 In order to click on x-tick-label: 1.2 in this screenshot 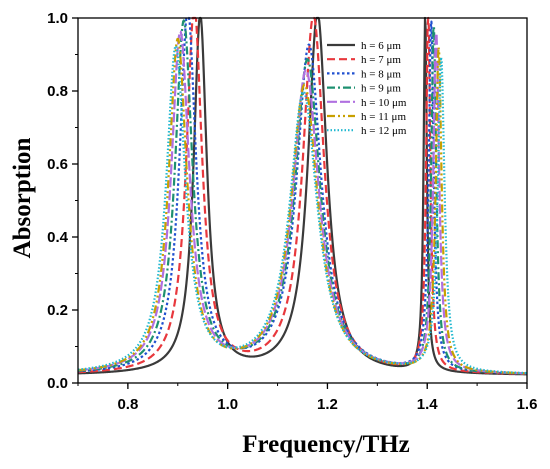, I will do `click(327, 404)`.